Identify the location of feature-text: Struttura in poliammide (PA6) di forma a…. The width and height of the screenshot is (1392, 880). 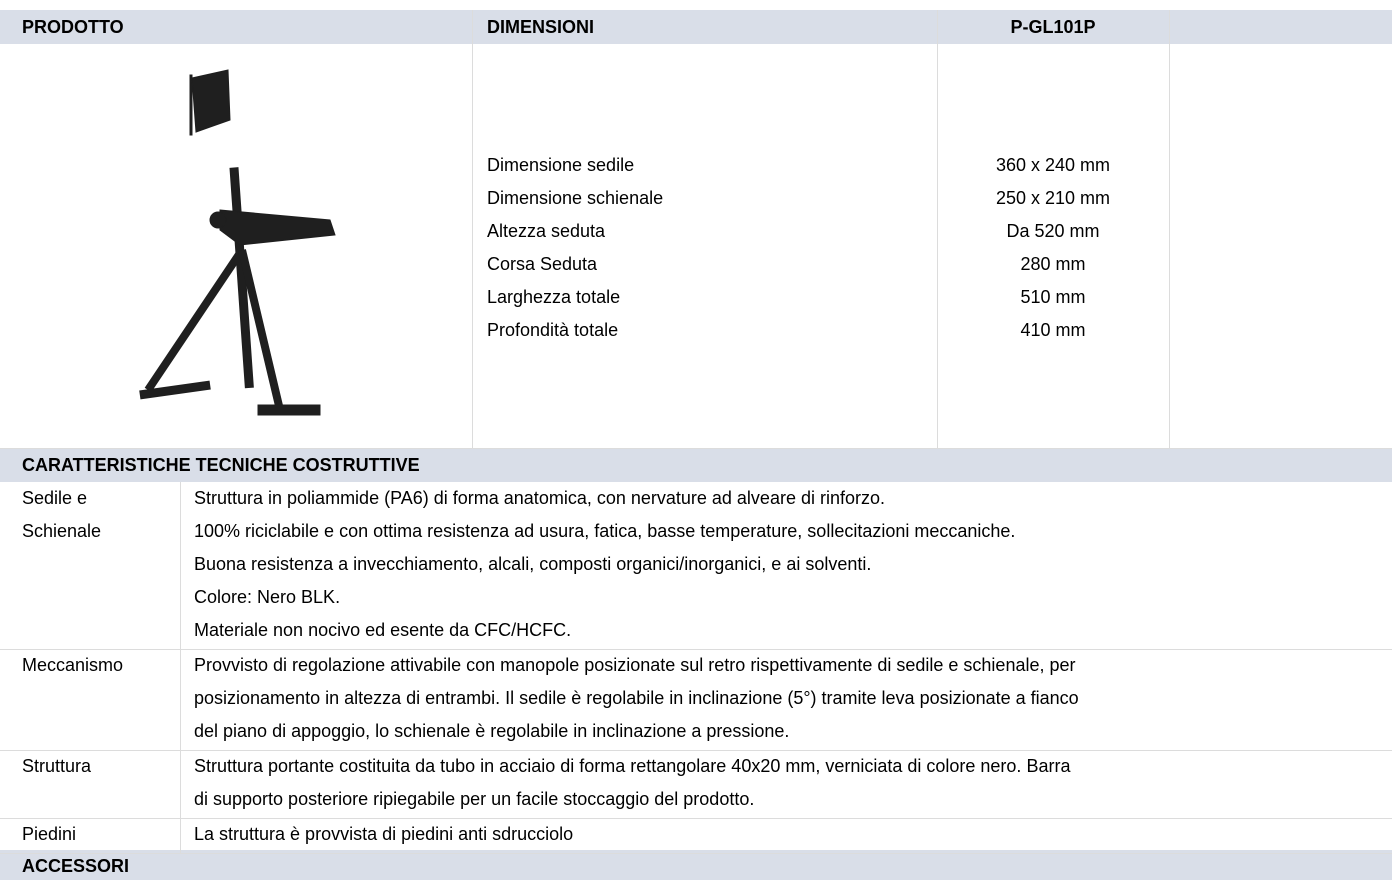
(539, 498).